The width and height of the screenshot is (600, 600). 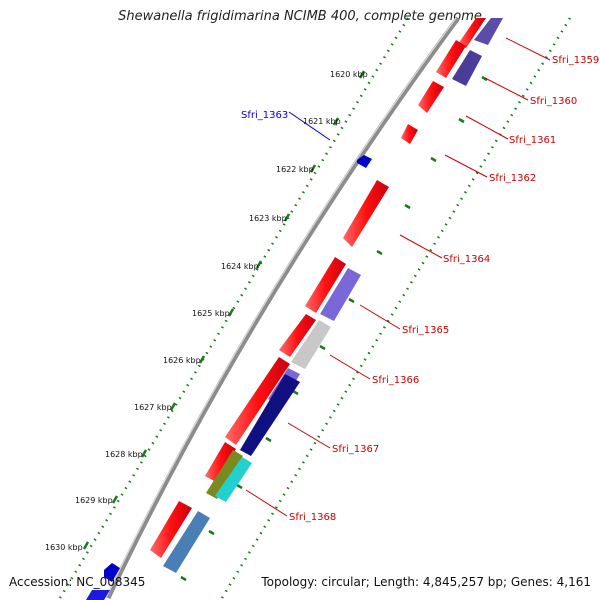 I want to click on kbp-label: 1623 kbp, so click(x=268, y=218).